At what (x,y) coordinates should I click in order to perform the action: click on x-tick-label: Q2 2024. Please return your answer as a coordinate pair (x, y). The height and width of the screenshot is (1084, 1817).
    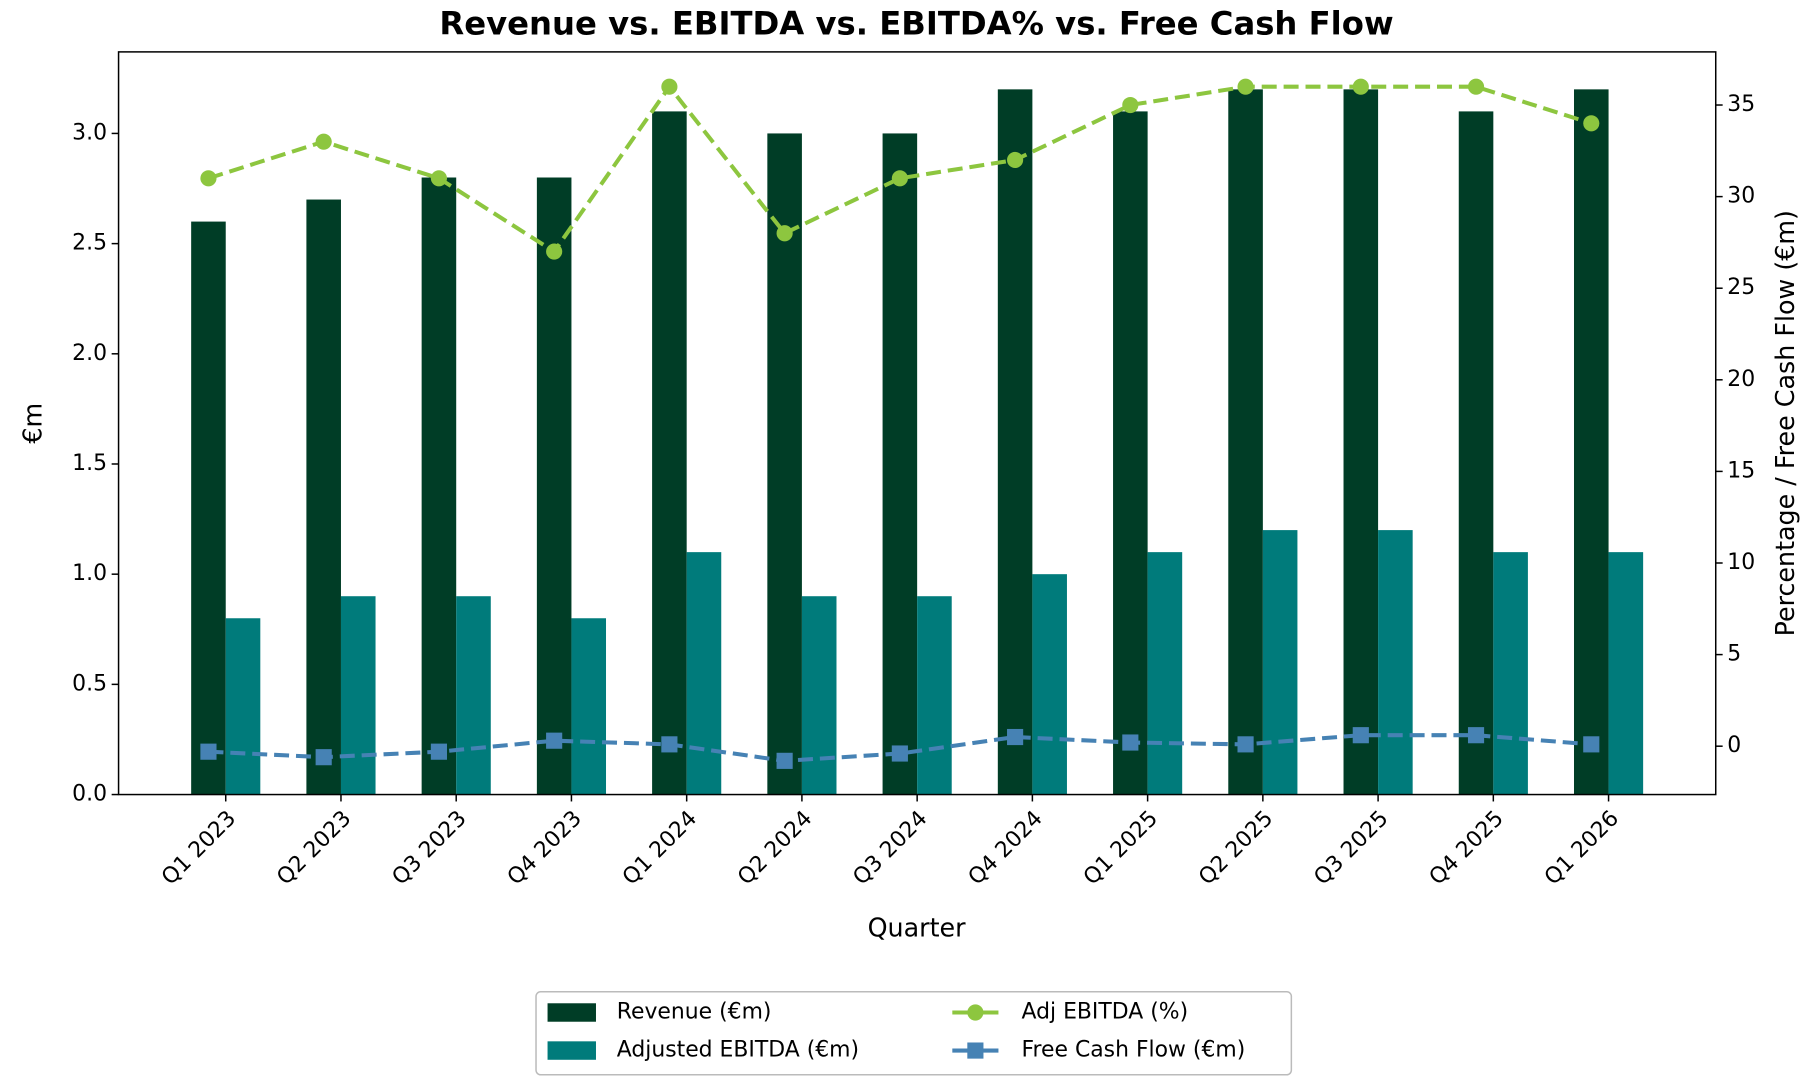
    Looking at the image, I should click on (775, 848).